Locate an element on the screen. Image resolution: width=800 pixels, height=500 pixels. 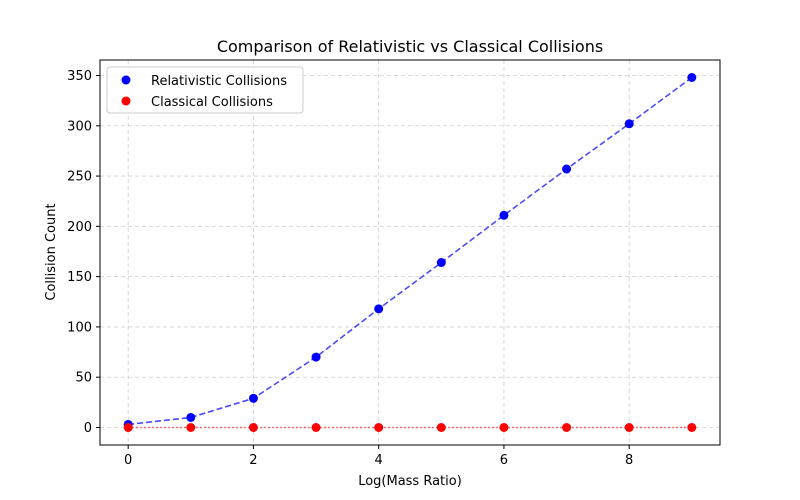
y-tick-label: 50 is located at coordinates (83, 378).